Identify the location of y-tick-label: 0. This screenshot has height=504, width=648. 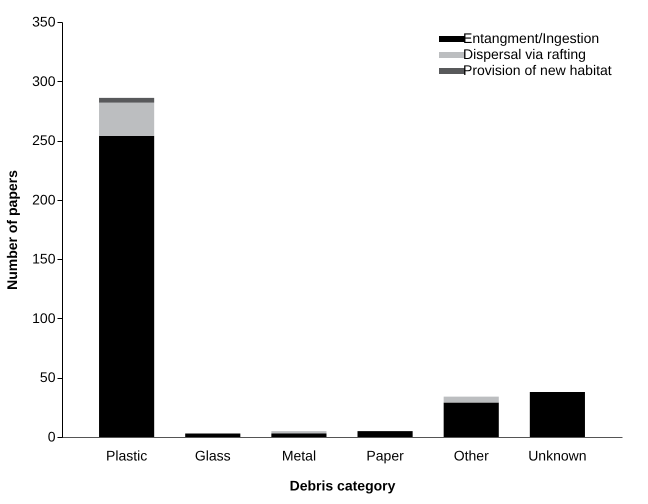
(52, 436).